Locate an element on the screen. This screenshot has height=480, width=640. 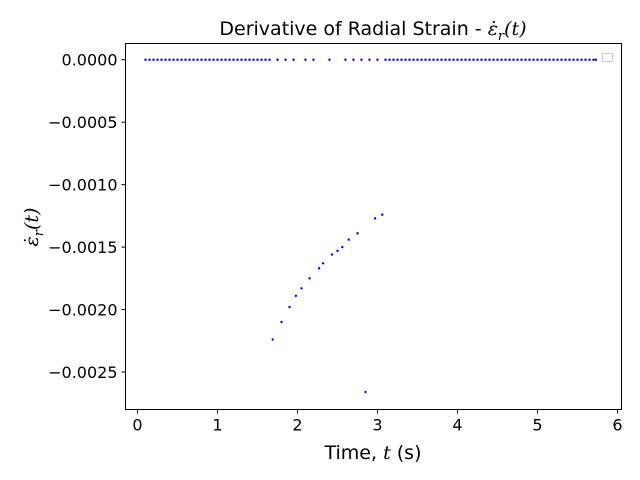
chart-title-text: Derivative of Radial Strain - is located at coordinates (353, 29).